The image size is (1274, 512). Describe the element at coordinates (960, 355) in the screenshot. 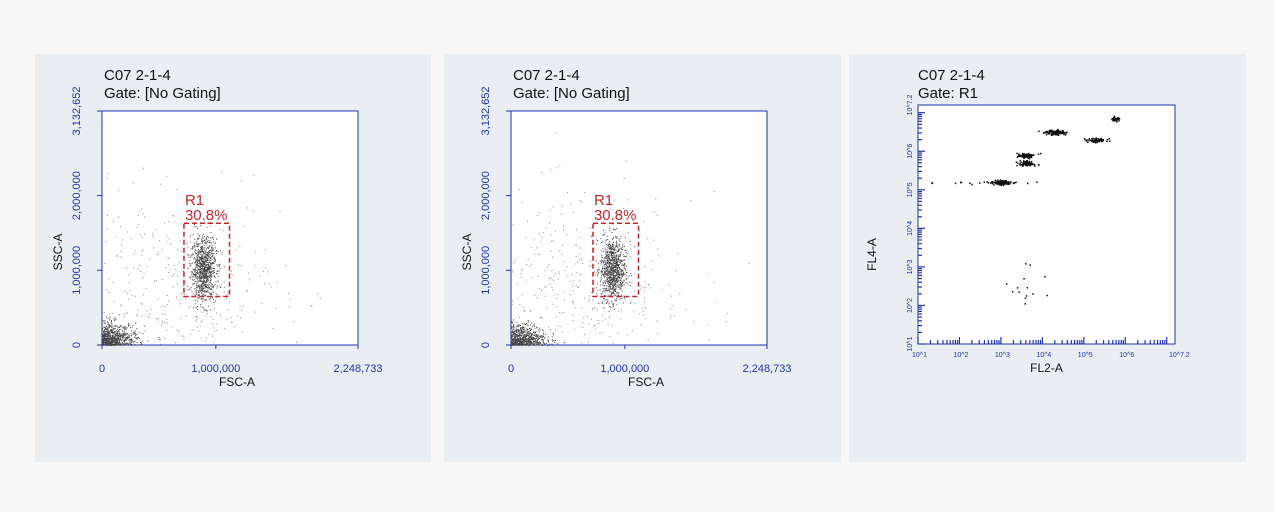

I see `x-tick-label: 10^2` at that location.